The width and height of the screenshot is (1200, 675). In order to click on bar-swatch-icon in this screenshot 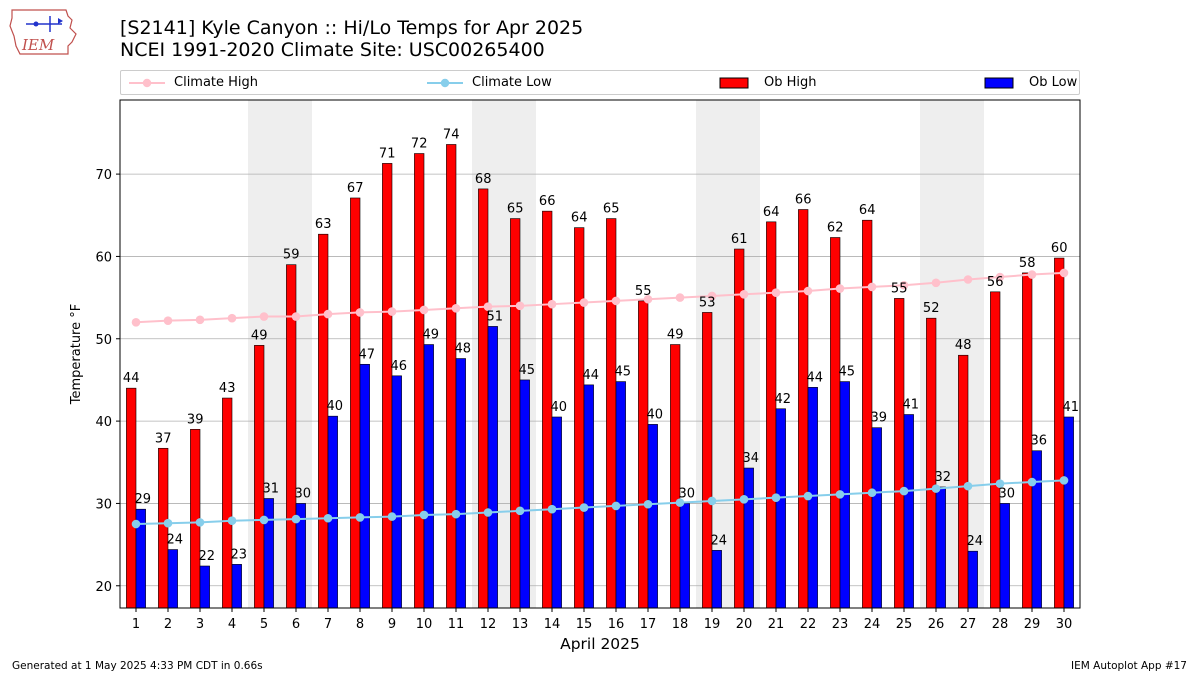, I will do `click(734, 82)`.